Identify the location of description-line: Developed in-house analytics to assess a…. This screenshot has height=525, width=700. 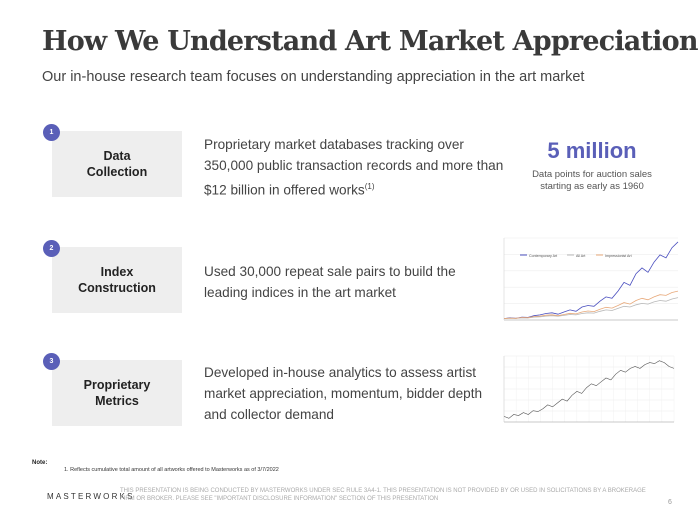
(340, 372).